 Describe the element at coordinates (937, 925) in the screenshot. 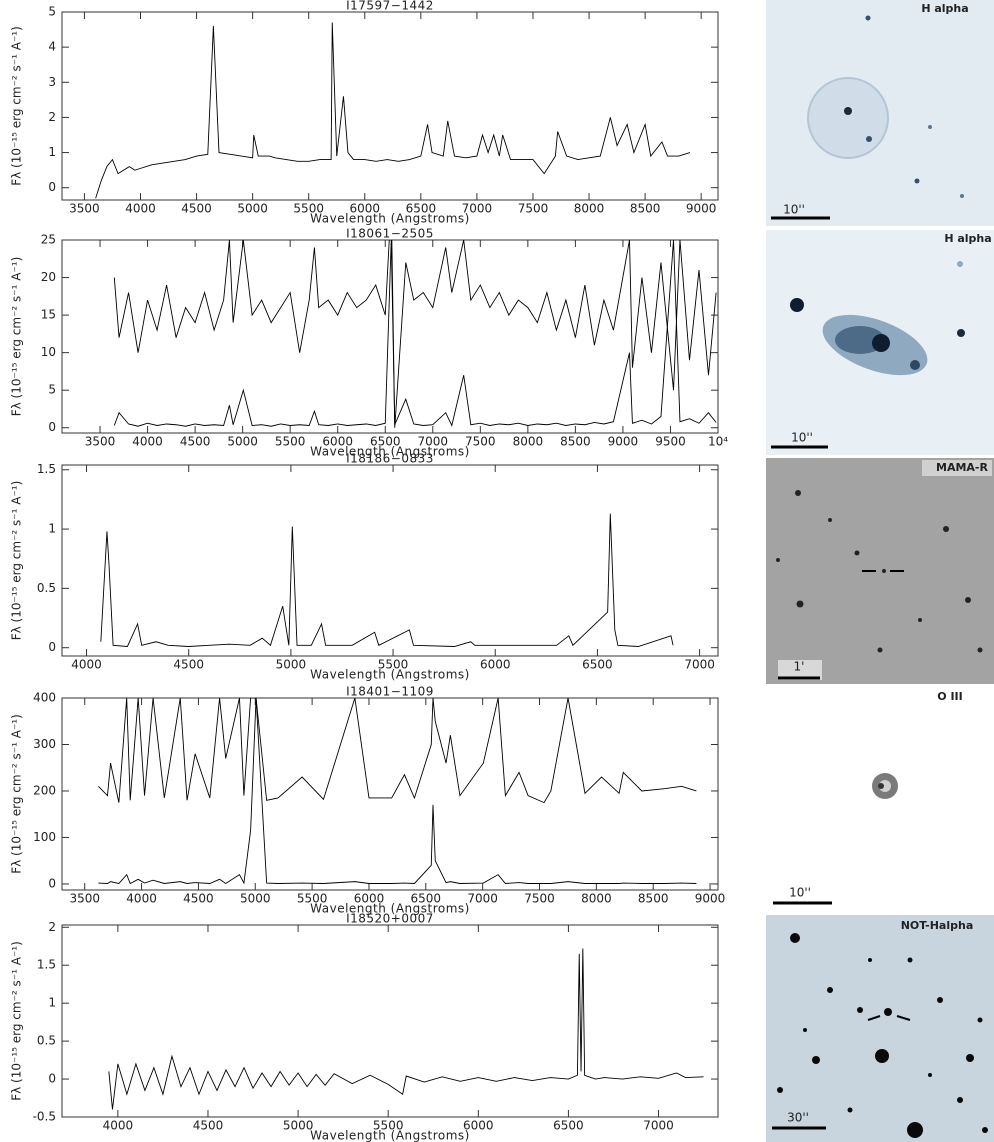

I see `image-label: NOT-Halpha` at that location.